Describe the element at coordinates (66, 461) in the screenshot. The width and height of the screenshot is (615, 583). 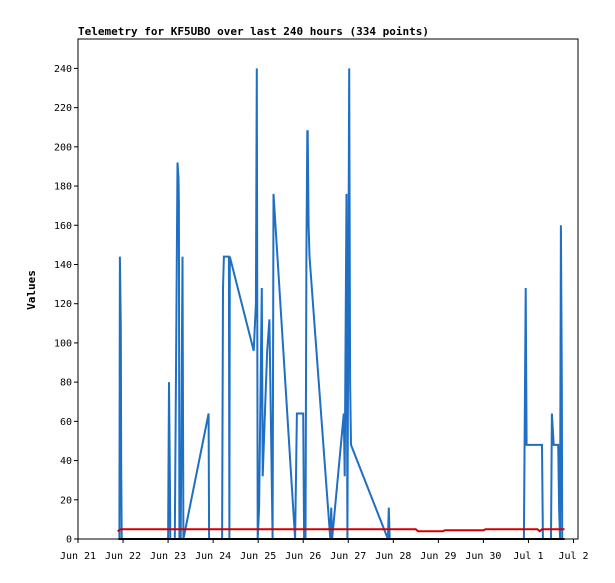
I see `y-tick-label: 40` at that location.